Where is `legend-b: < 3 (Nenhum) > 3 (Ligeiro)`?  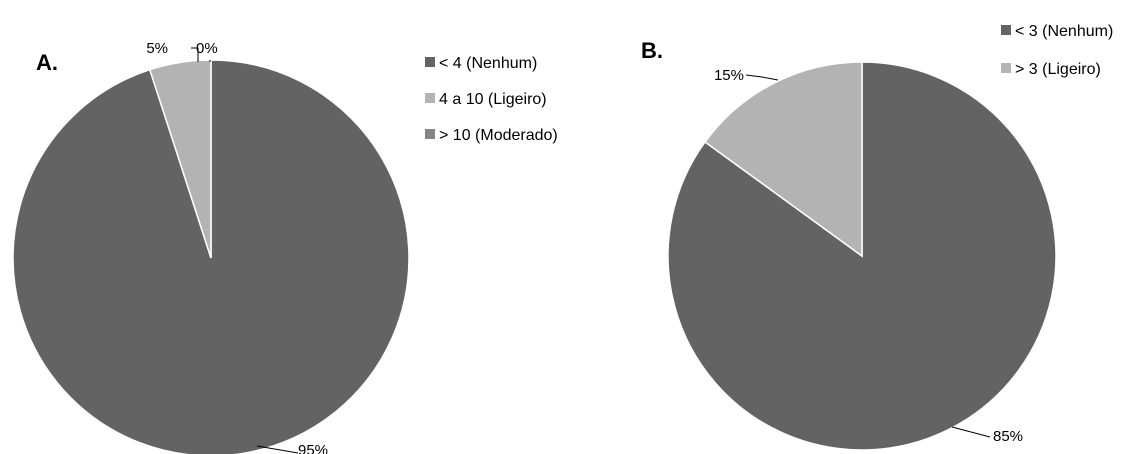
legend-b: < 3 (Nenhum) > 3 (Ligeiro) is located at coordinates (1057, 50).